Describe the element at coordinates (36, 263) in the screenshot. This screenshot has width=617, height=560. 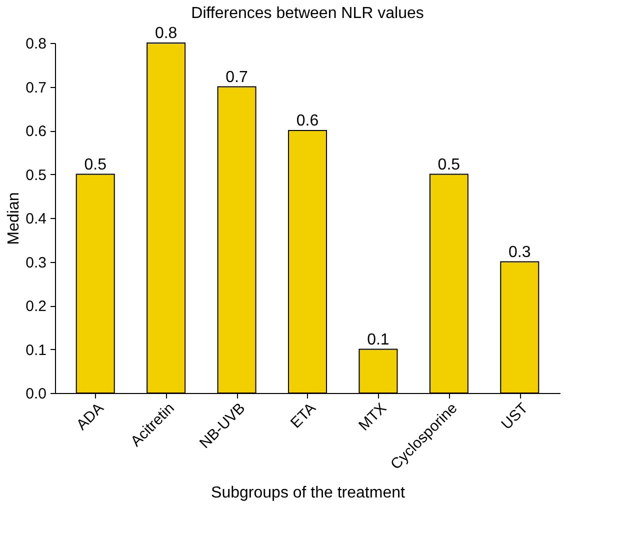
I see `y-tick-label: 0.3` at that location.